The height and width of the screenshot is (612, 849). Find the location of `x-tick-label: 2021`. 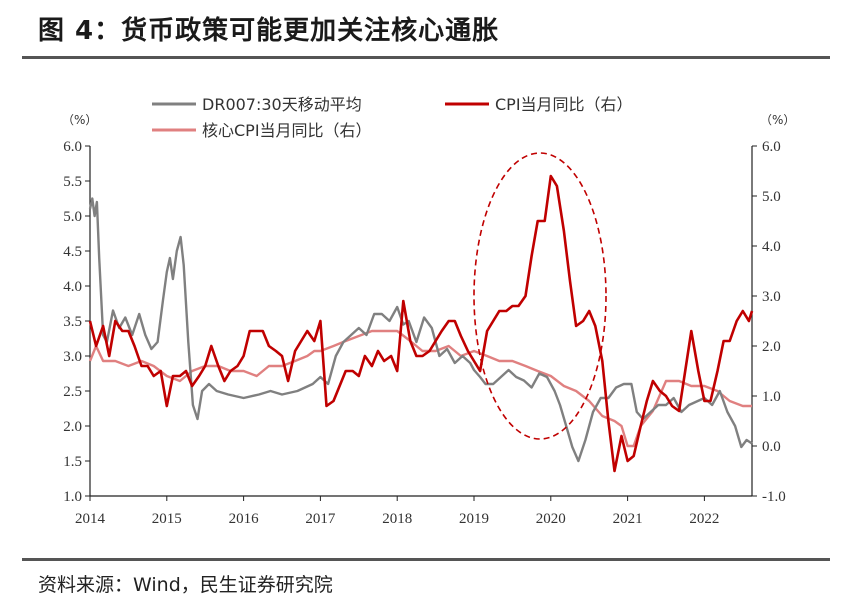

x-tick-label: 2021 is located at coordinates (628, 519).